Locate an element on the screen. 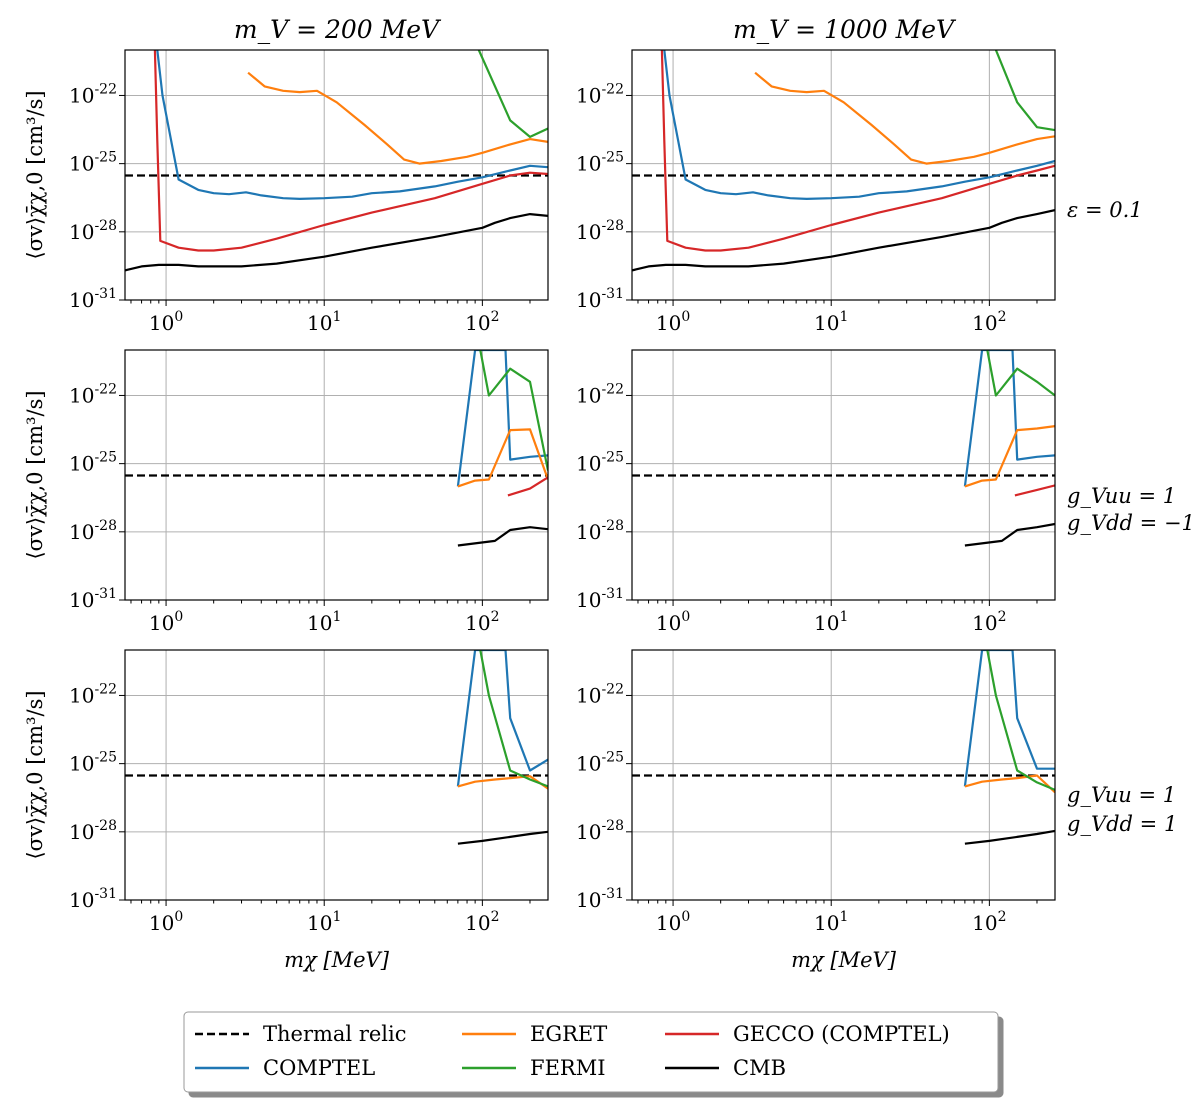 The image size is (1193, 1107). panel-r0-c1: 10⁰ 10¹ 10² 10-31 10-28 10-25 10-22 is located at coordinates (816, 192).